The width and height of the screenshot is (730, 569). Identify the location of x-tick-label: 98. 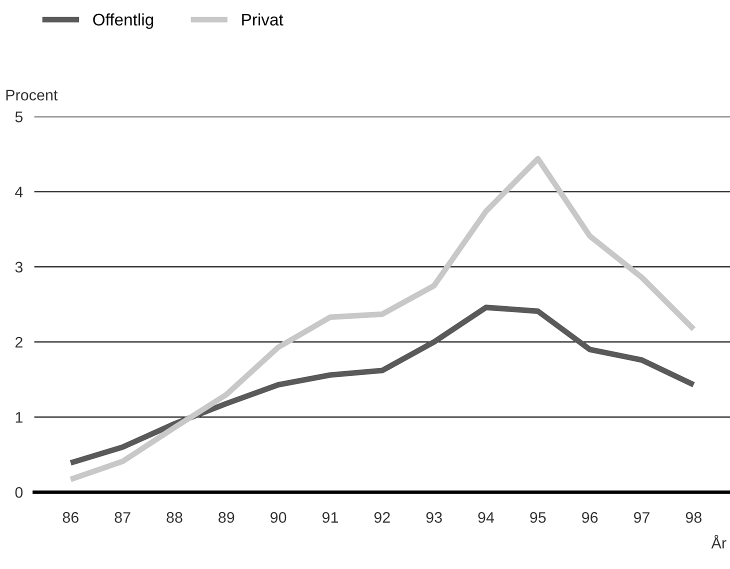
(694, 517).